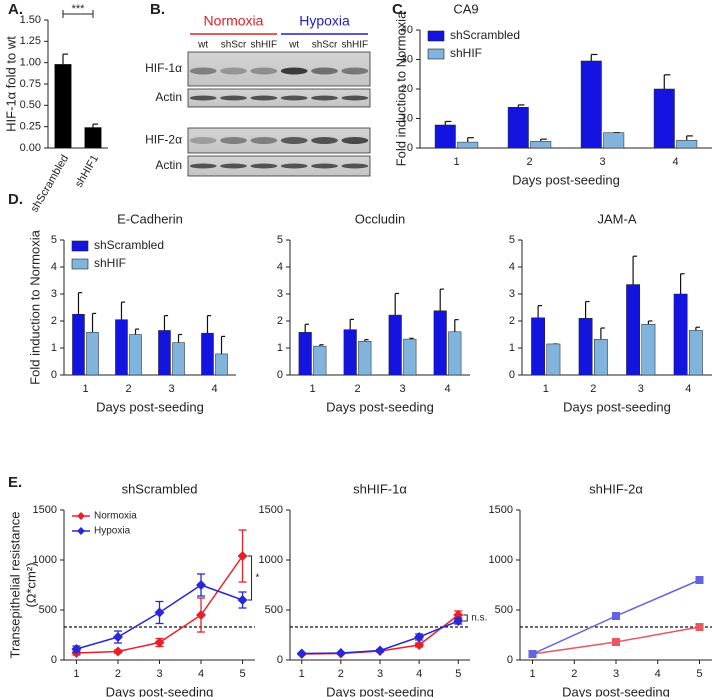 This screenshot has width=720, height=697. What do you see at coordinates (163, 140) in the screenshot?
I see `row-label: HIF-2α` at bounding box center [163, 140].